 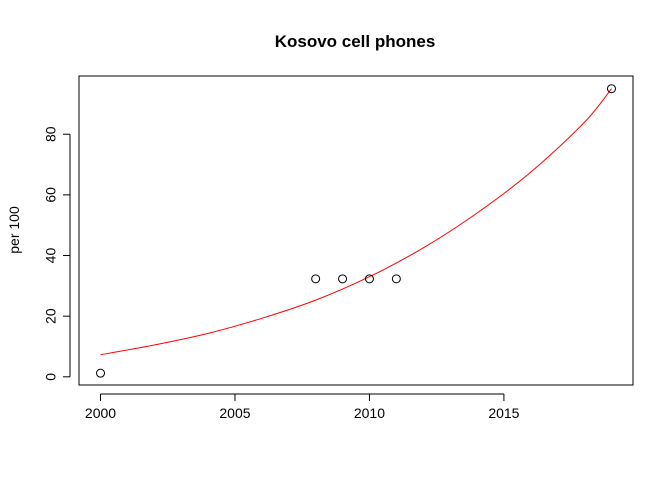 What do you see at coordinates (14, 230) in the screenshot?
I see `y-axis-label: per 100` at bounding box center [14, 230].